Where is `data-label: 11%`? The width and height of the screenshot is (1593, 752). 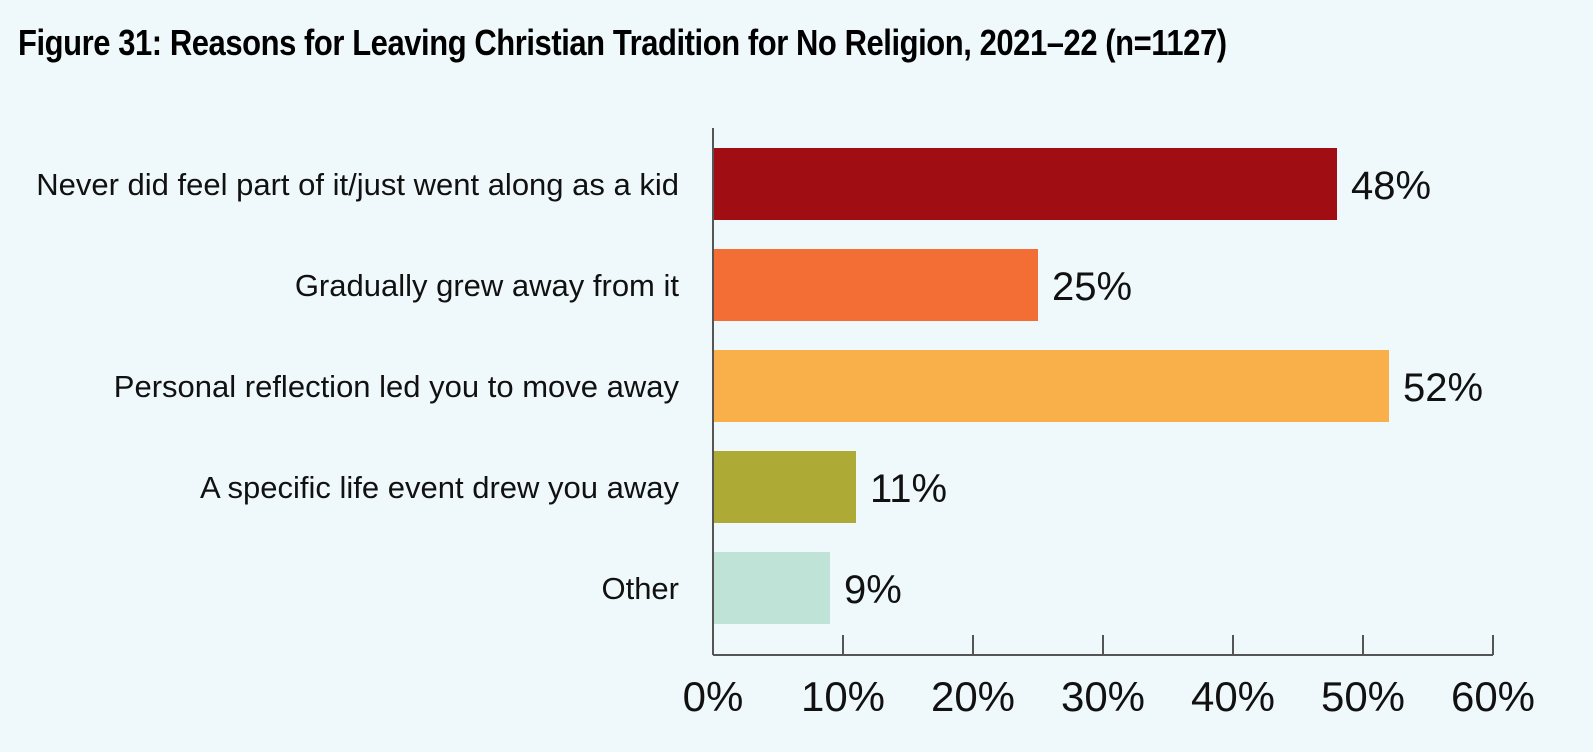
data-label: 11% is located at coordinates (908, 489).